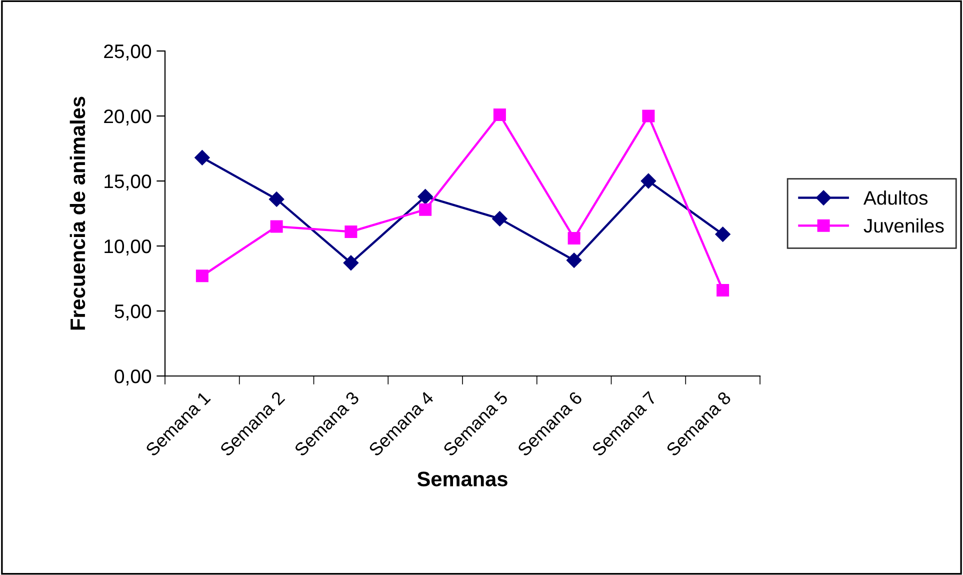 This screenshot has width=963, height=575. I want to click on y-tick-label: 0,00, so click(133, 377).